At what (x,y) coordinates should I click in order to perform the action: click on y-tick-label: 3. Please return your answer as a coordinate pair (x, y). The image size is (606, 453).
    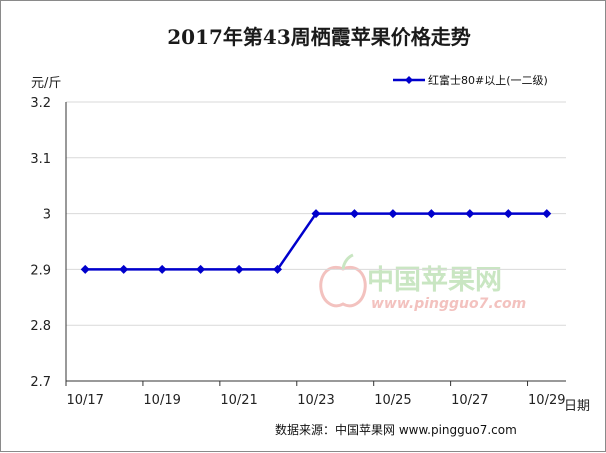
    Looking at the image, I should click on (47, 215).